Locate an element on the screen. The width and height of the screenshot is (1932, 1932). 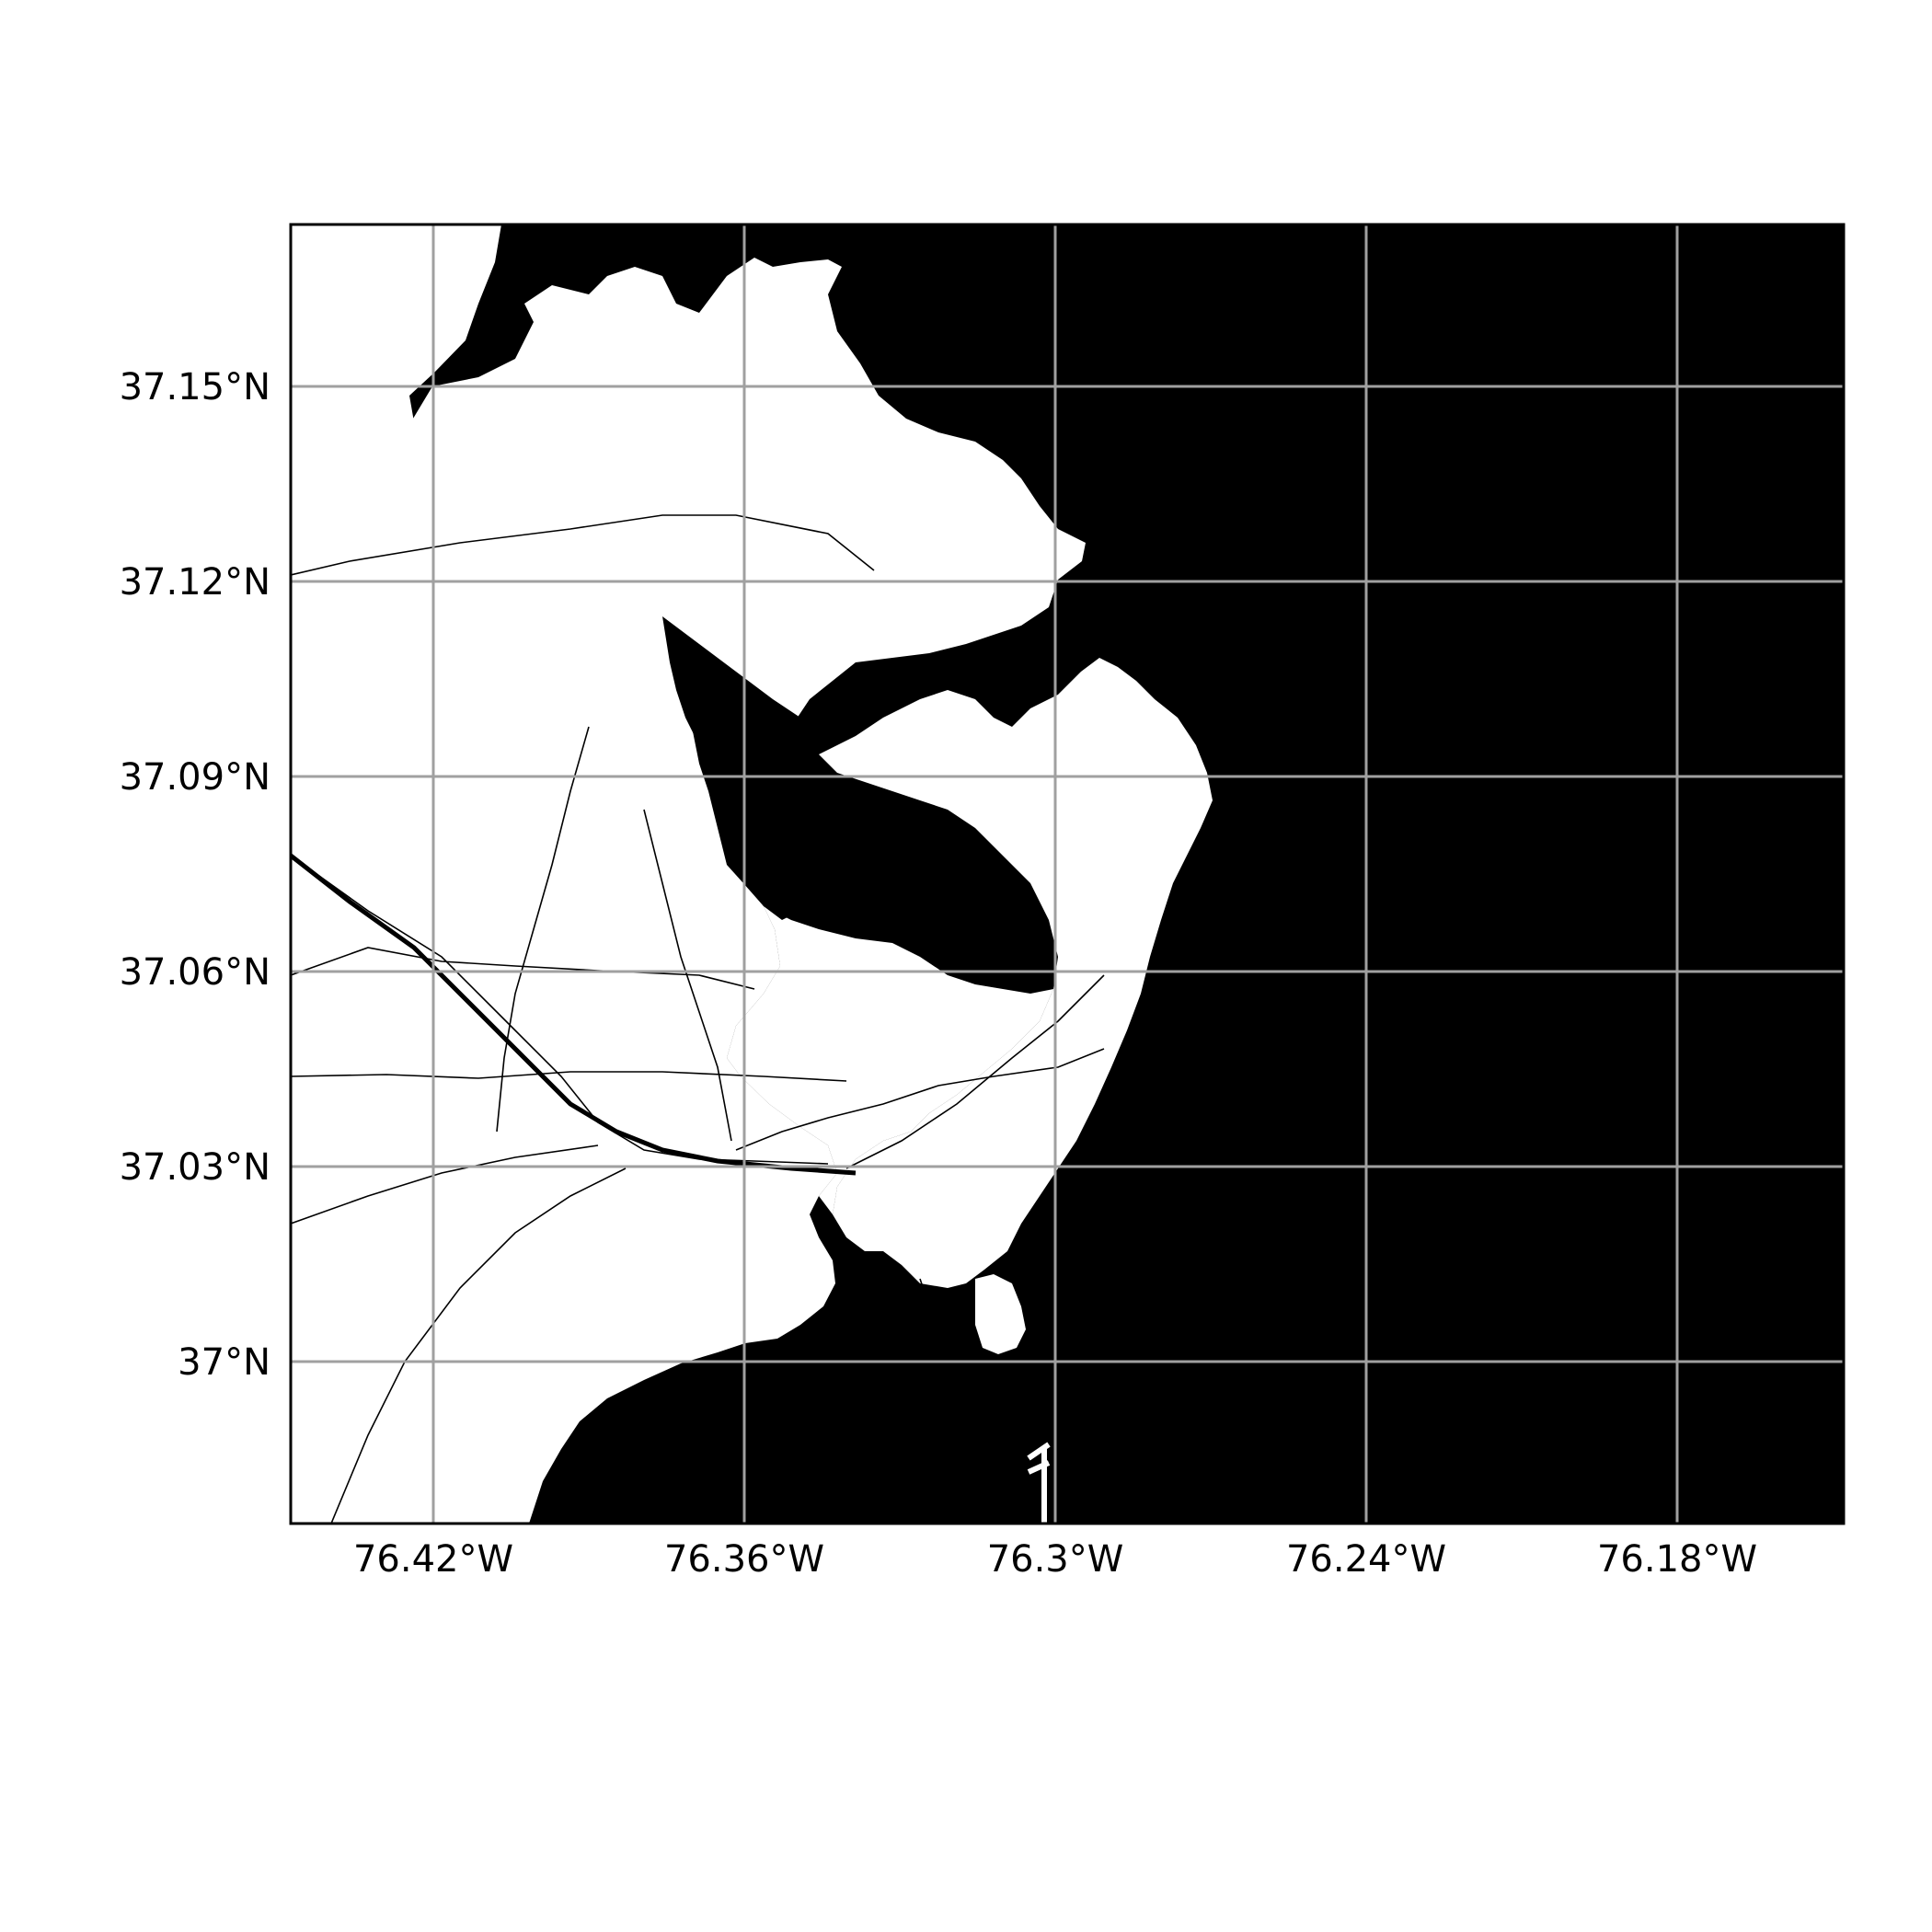
interstate-highway is located at coordinates (574, 1015).